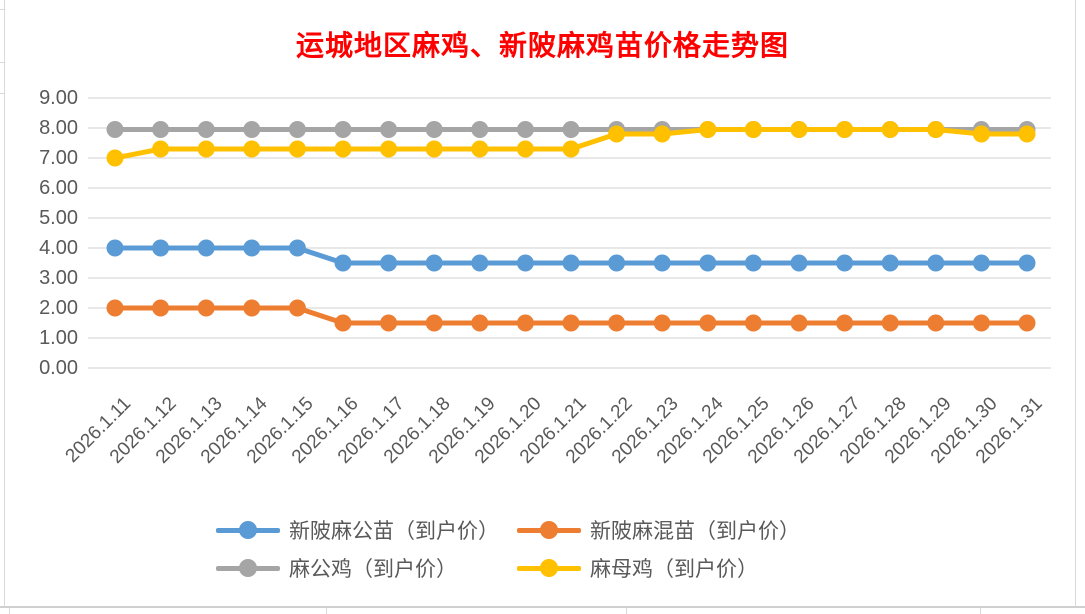  I want to click on legend-item-1: 新陂麻混苗（到户价）, so click(658, 530).